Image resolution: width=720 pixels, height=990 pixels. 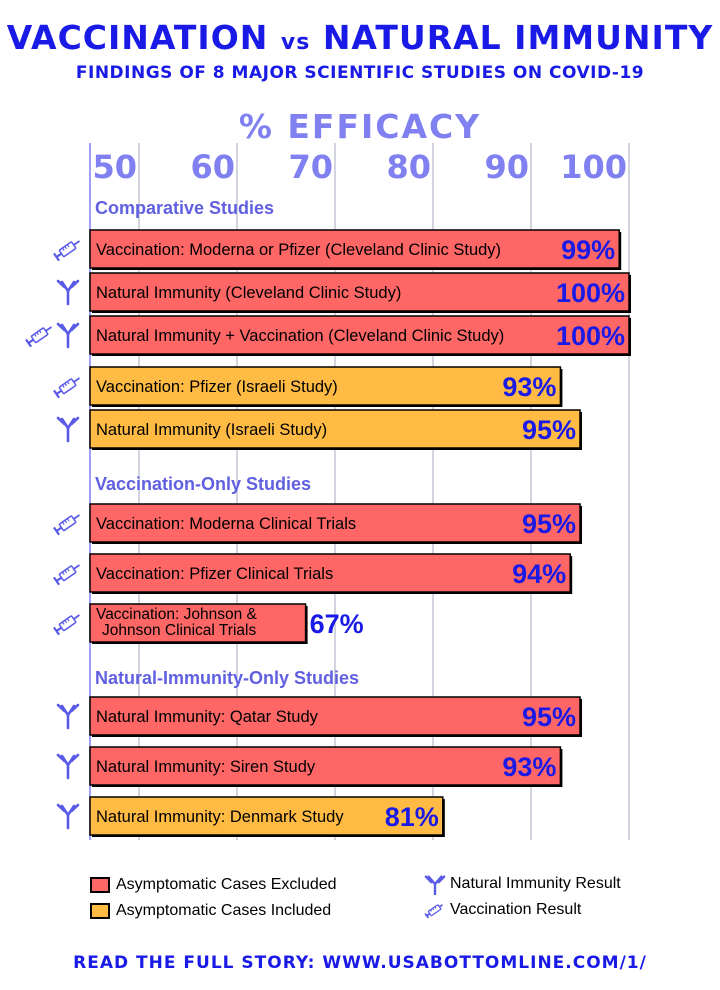 I want to click on bar-value-label: 94%, so click(x=539, y=574).